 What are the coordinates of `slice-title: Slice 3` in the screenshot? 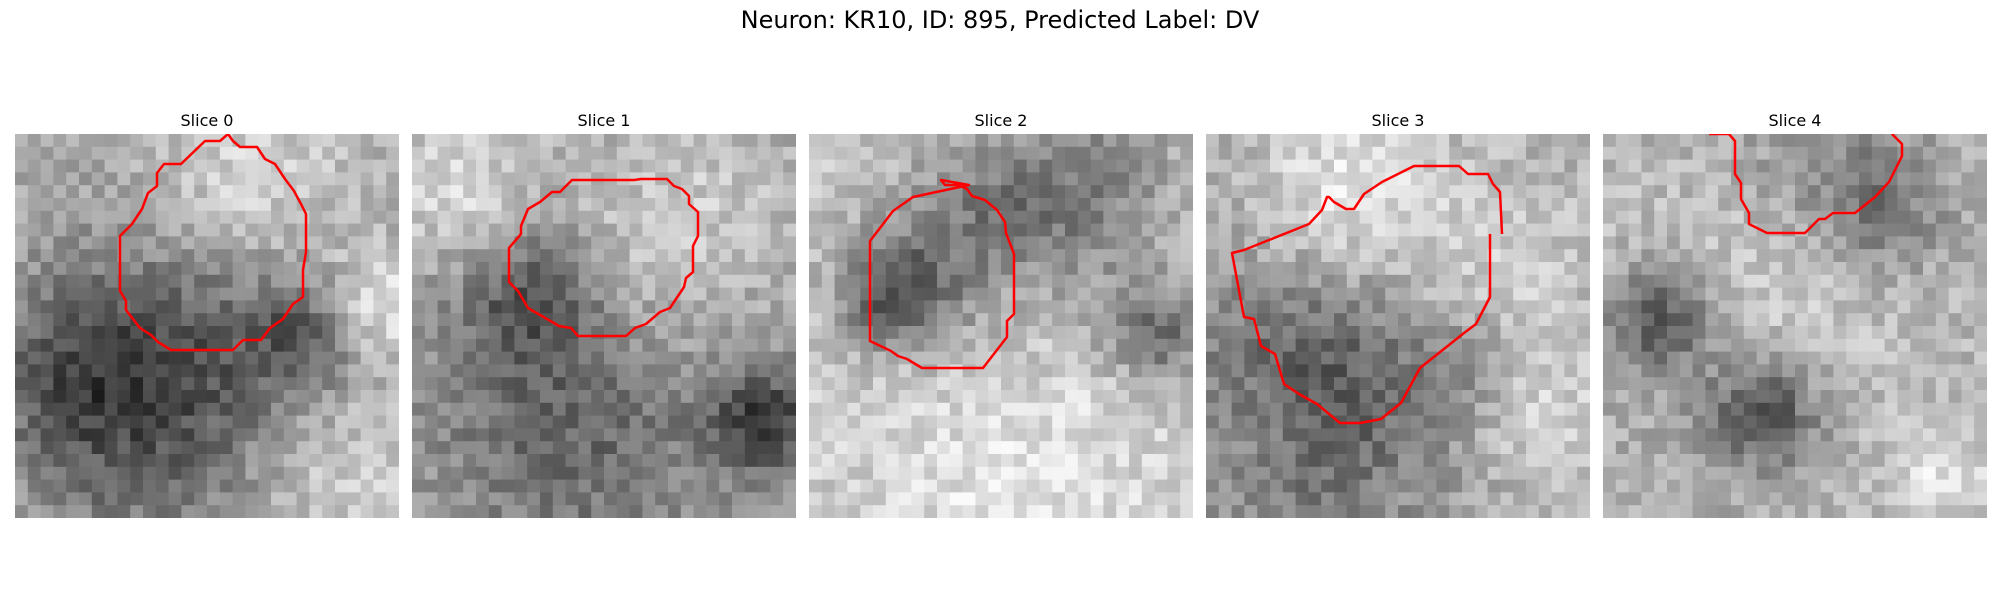 It's located at (1398, 120).